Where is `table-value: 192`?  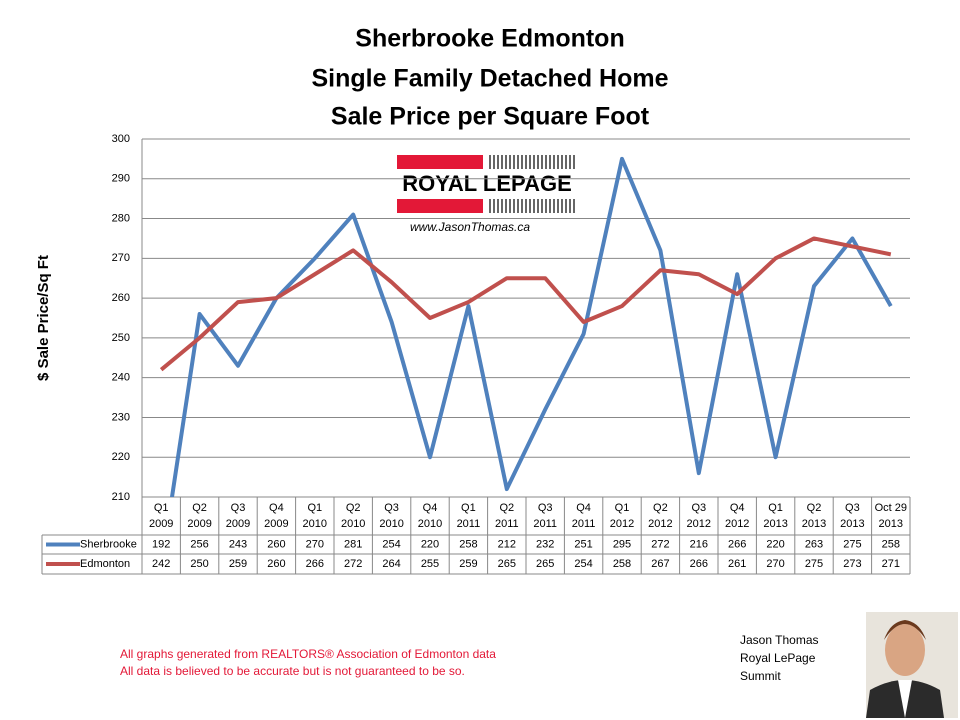 table-value: 192 is located at coordinates (161, 544).